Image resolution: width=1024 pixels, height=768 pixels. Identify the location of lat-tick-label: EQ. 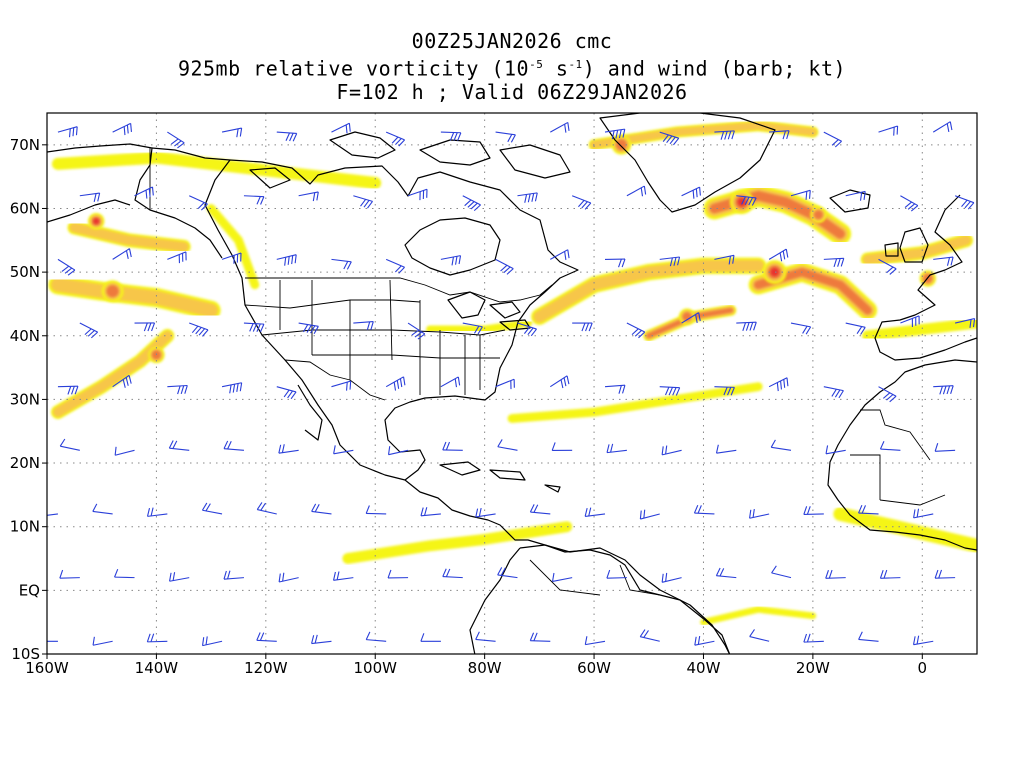
(29, 590).